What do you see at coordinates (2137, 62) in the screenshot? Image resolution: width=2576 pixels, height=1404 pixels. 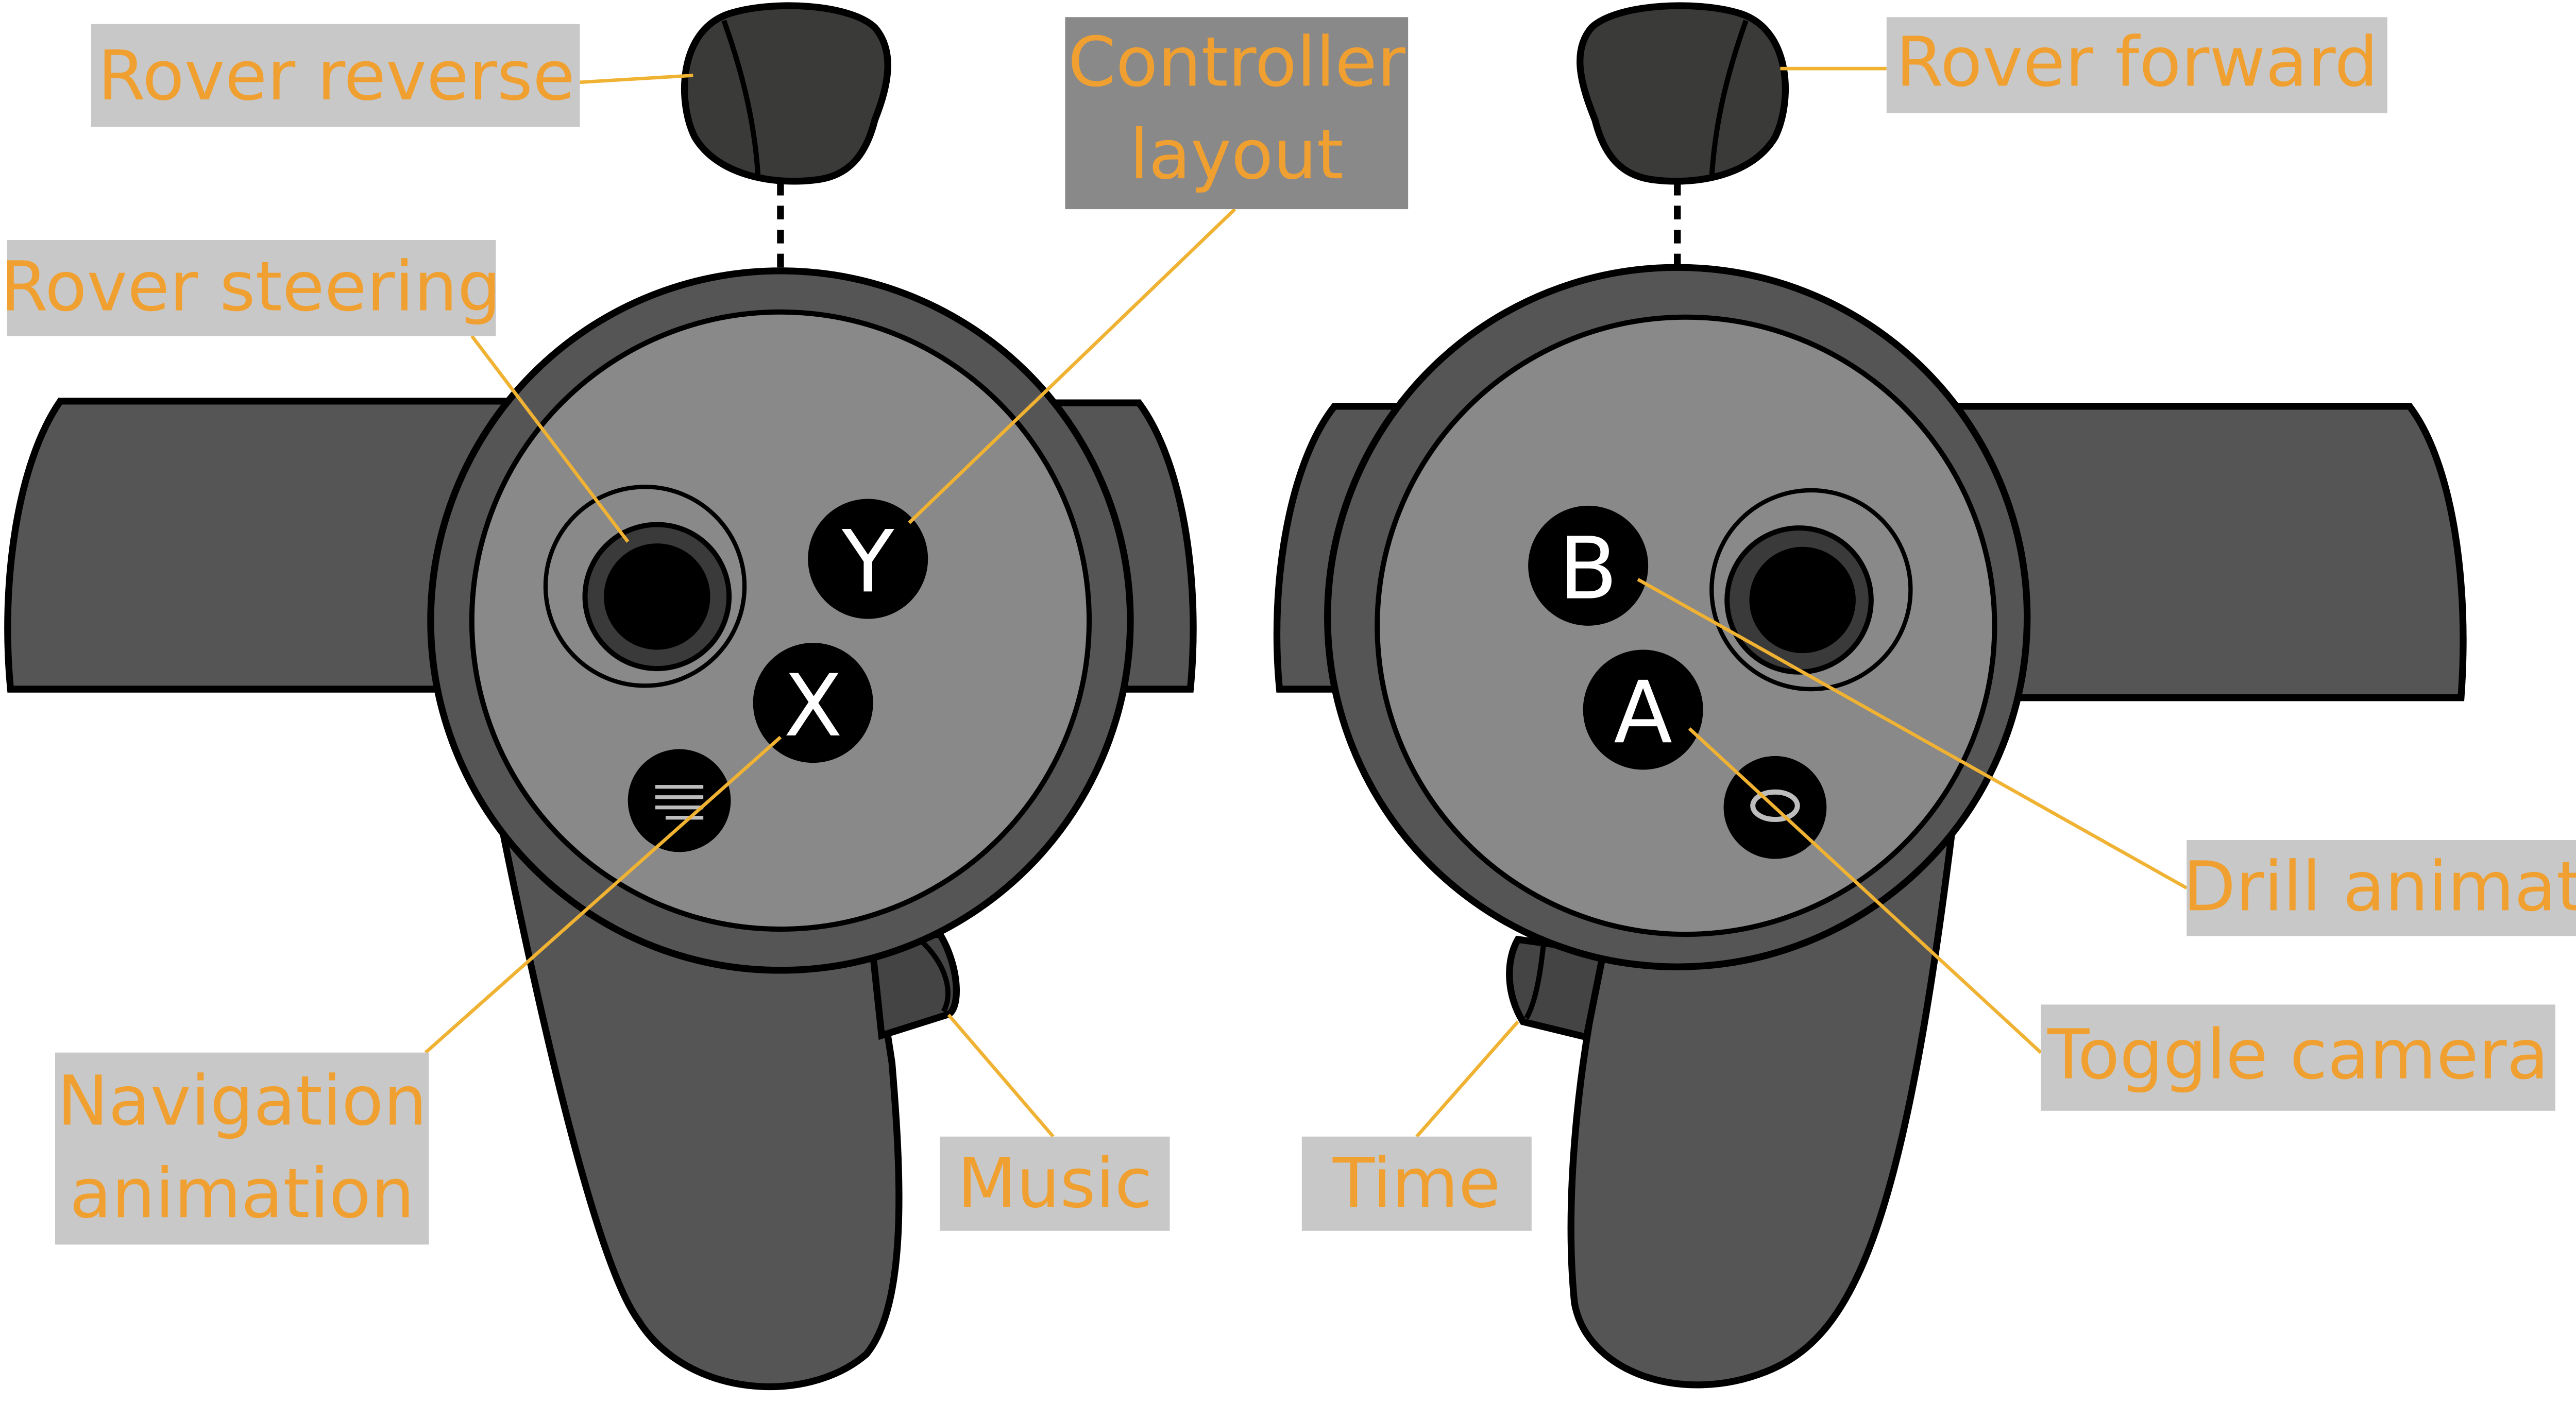 I see `svg-text: Rover forward` at bounding box center [2137, 62].